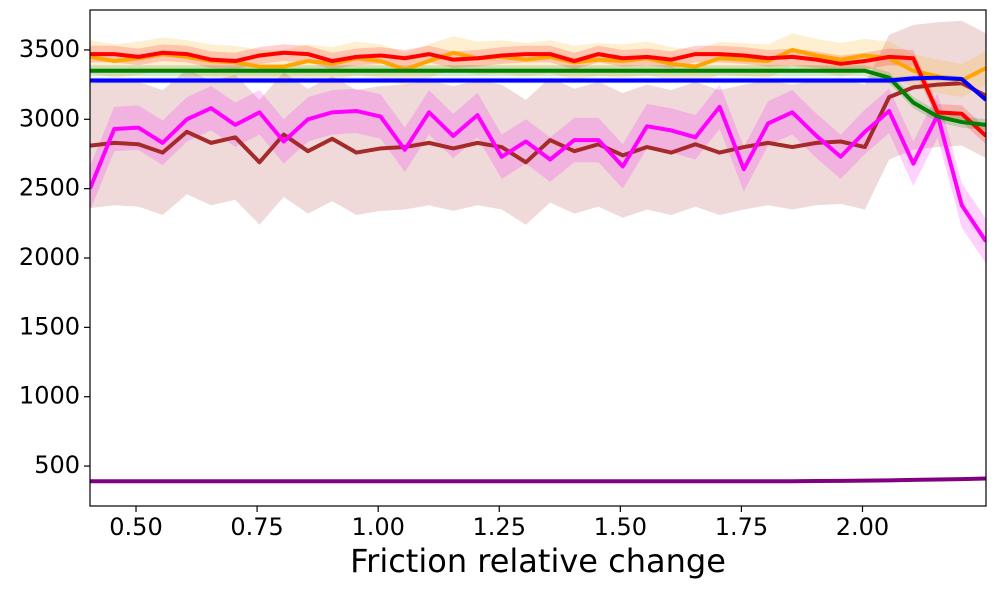  Describe the element at coordinates (49, 326) in the screenshot. I see `y-tick-label: 1500` at that location.